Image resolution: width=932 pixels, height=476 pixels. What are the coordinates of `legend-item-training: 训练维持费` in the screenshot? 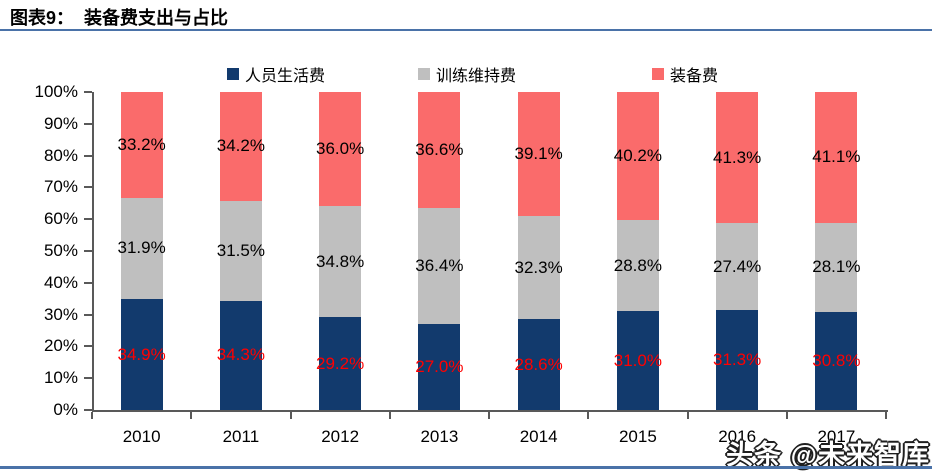 It's located at (467, 74).